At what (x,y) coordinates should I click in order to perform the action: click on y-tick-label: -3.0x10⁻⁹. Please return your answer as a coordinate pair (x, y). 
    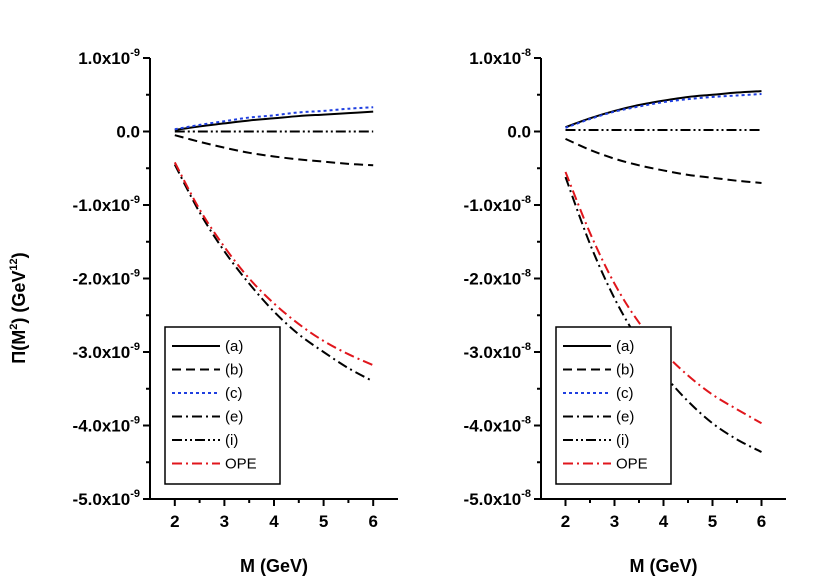
    Looking at the image, I should click on (106, 351).